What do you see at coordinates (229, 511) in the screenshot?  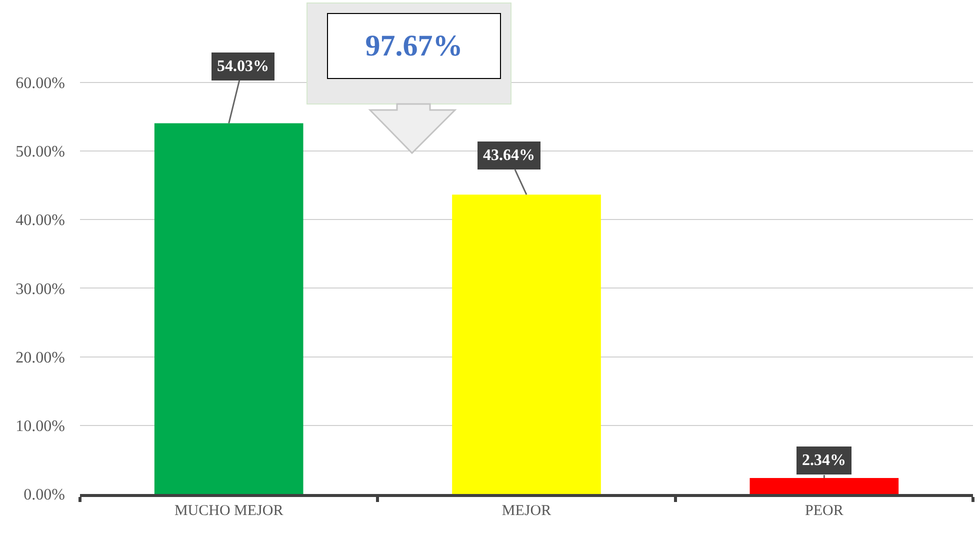 I see `x-tick-label: MUCHO MEJOR` at bounding box center [229, 511].